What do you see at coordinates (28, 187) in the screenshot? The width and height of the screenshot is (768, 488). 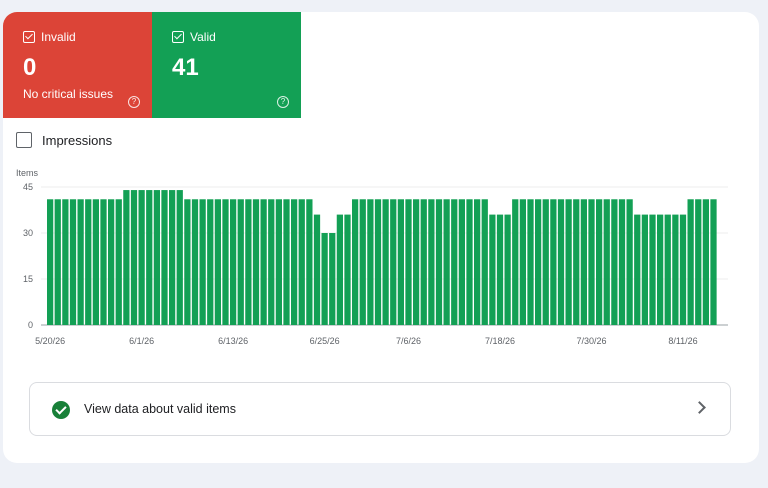 I see `y-tick-label: 45` at bounding box center [28, 187].